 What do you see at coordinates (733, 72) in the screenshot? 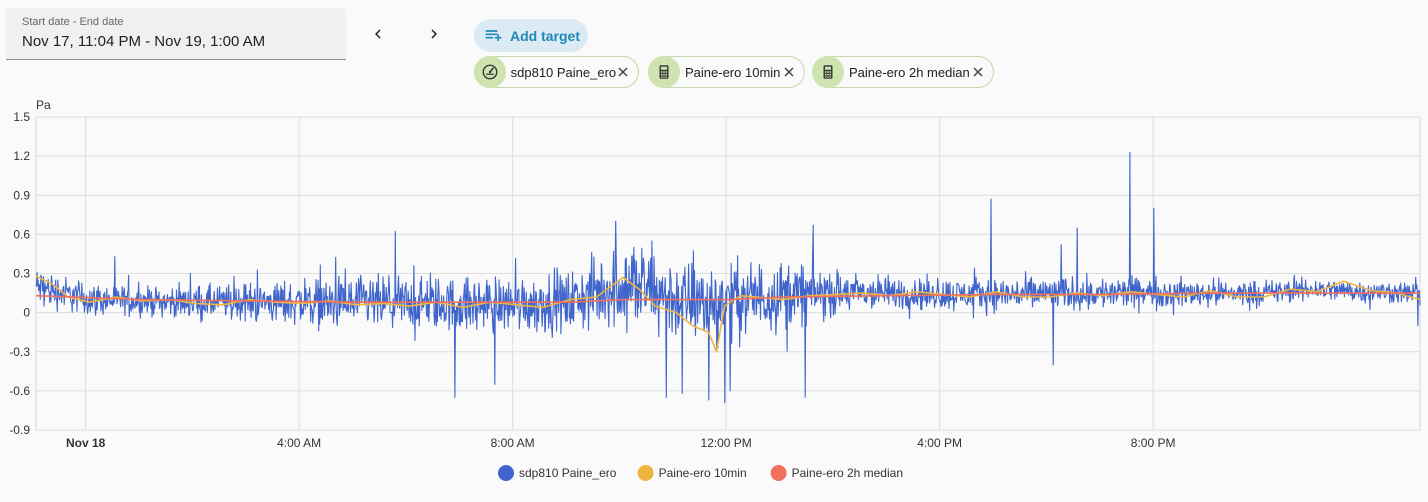
I see `target-chip-label: Paine-ero 10min` at bounding box center [733, 72].